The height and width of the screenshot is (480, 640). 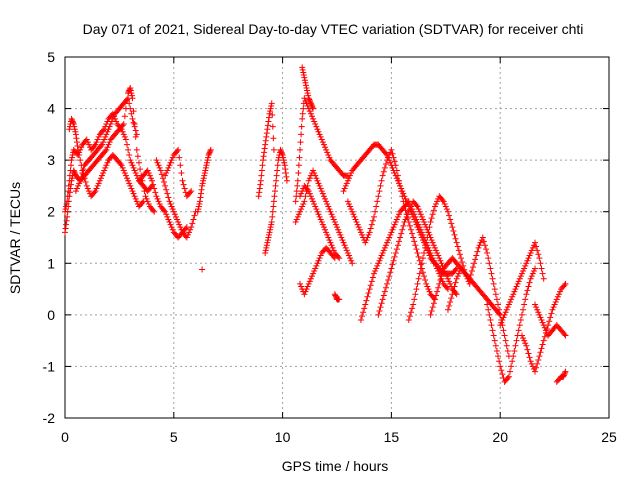 What do you see at coordinates (49, 418) in the screenshot?
I see `y-tick-label: -2` at bounding box center [49, 418].